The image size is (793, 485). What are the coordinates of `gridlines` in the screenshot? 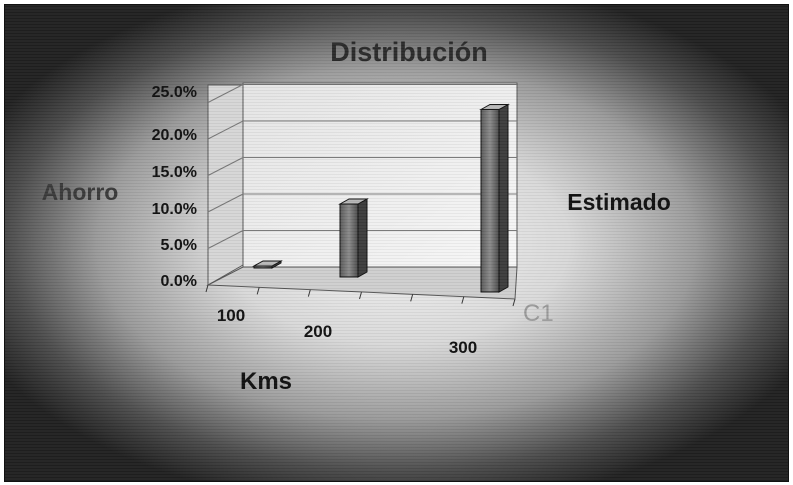 It's located at (362, 166).